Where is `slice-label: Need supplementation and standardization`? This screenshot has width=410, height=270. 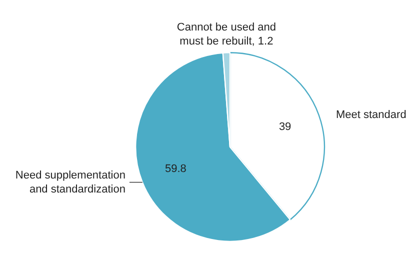
slice-label: Need supplementation and standardization is located at coordinates (70, 182).